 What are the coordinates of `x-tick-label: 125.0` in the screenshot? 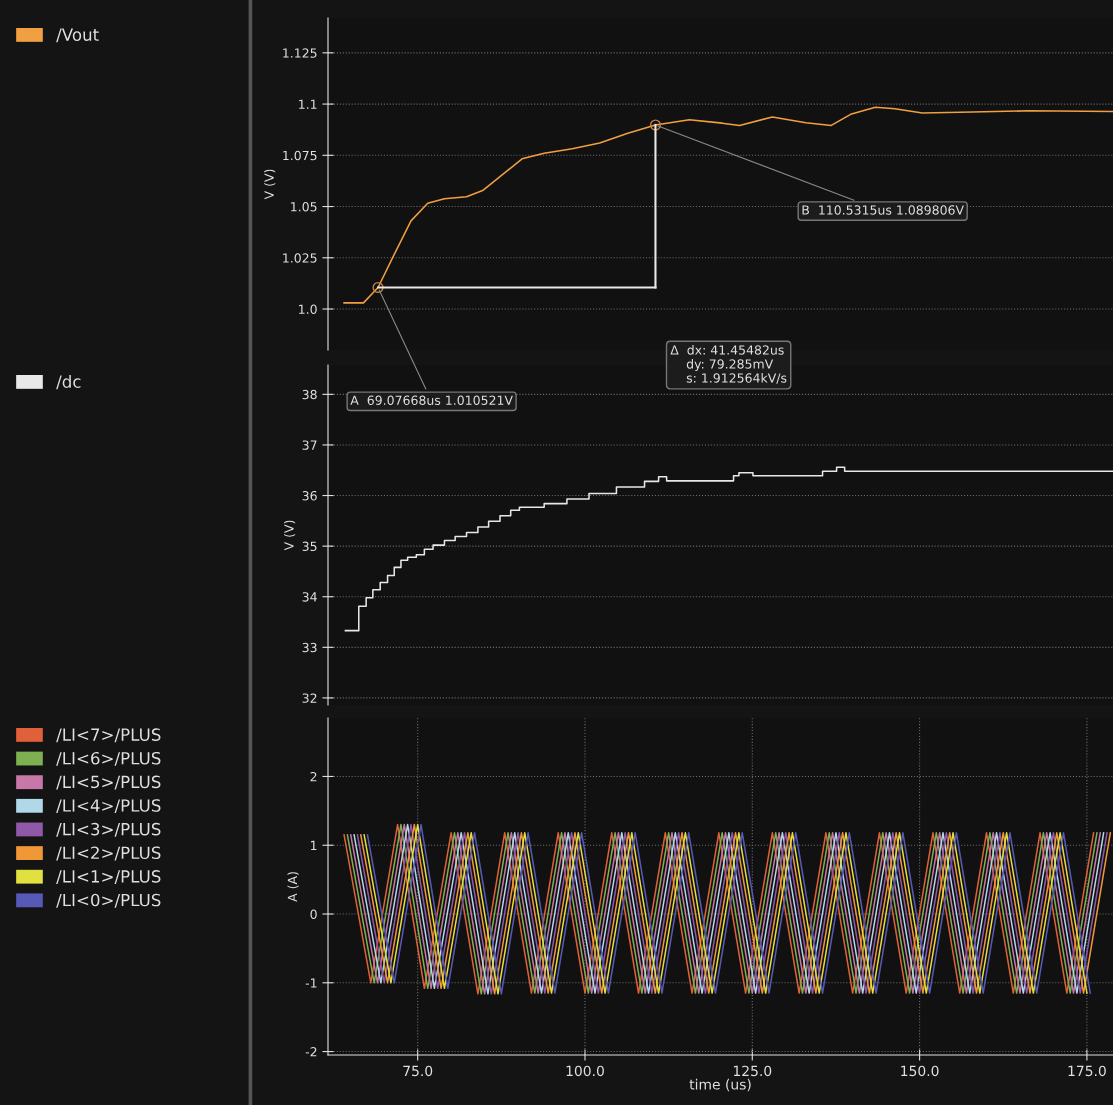 It's located at (752, 1071).